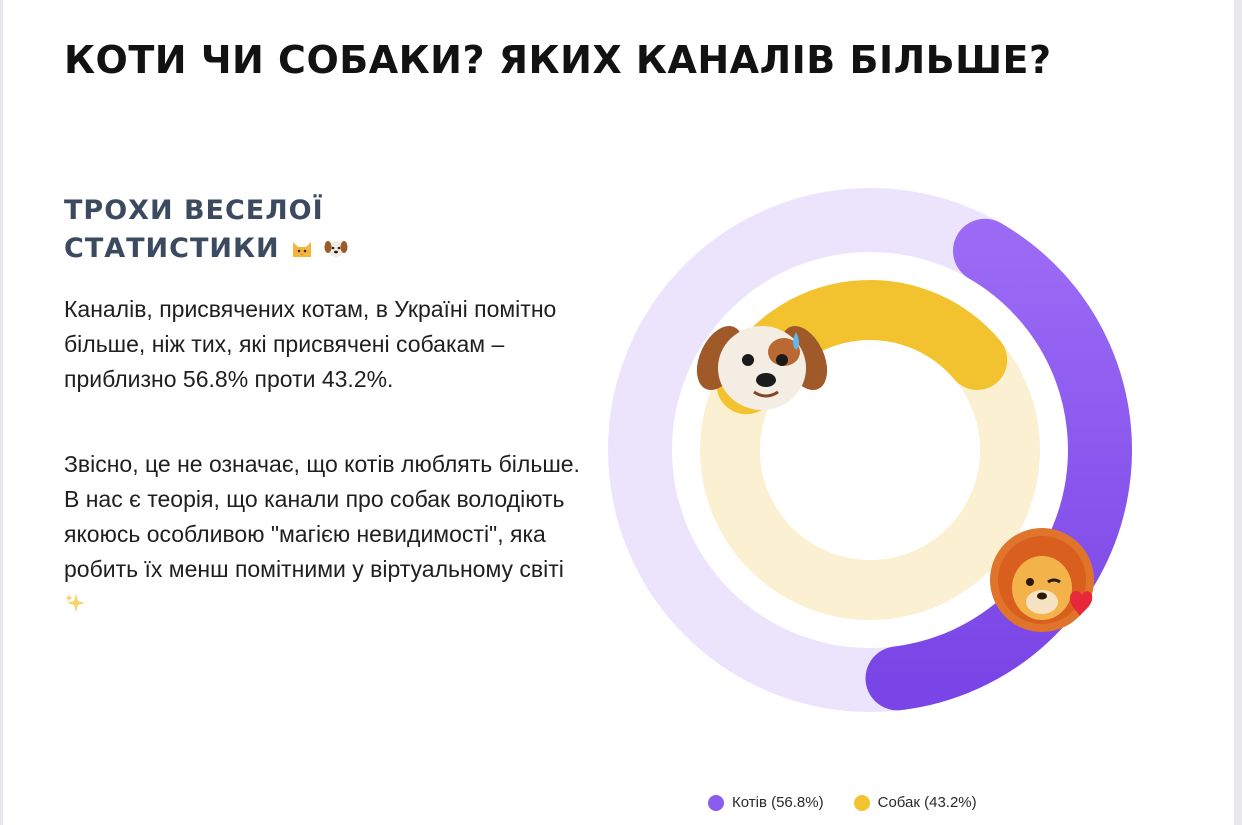 This screenshot has height=825, width=1242. I want to click on page-title: КОТИ ЧИ СОБАКИ? ЯКИХ КАНАЛІВ БІЛЬШЕ?, so click(558, 60).